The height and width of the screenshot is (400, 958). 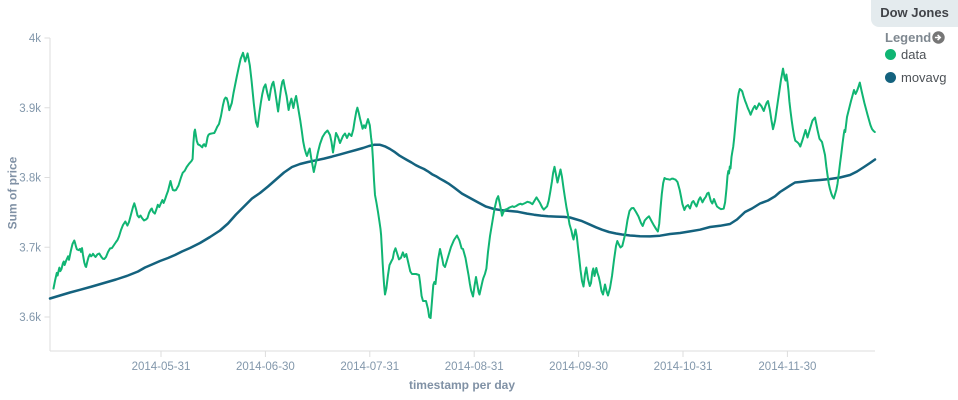 I want to click on svg-text: 2014-09-30, so click(x=578, y=367).